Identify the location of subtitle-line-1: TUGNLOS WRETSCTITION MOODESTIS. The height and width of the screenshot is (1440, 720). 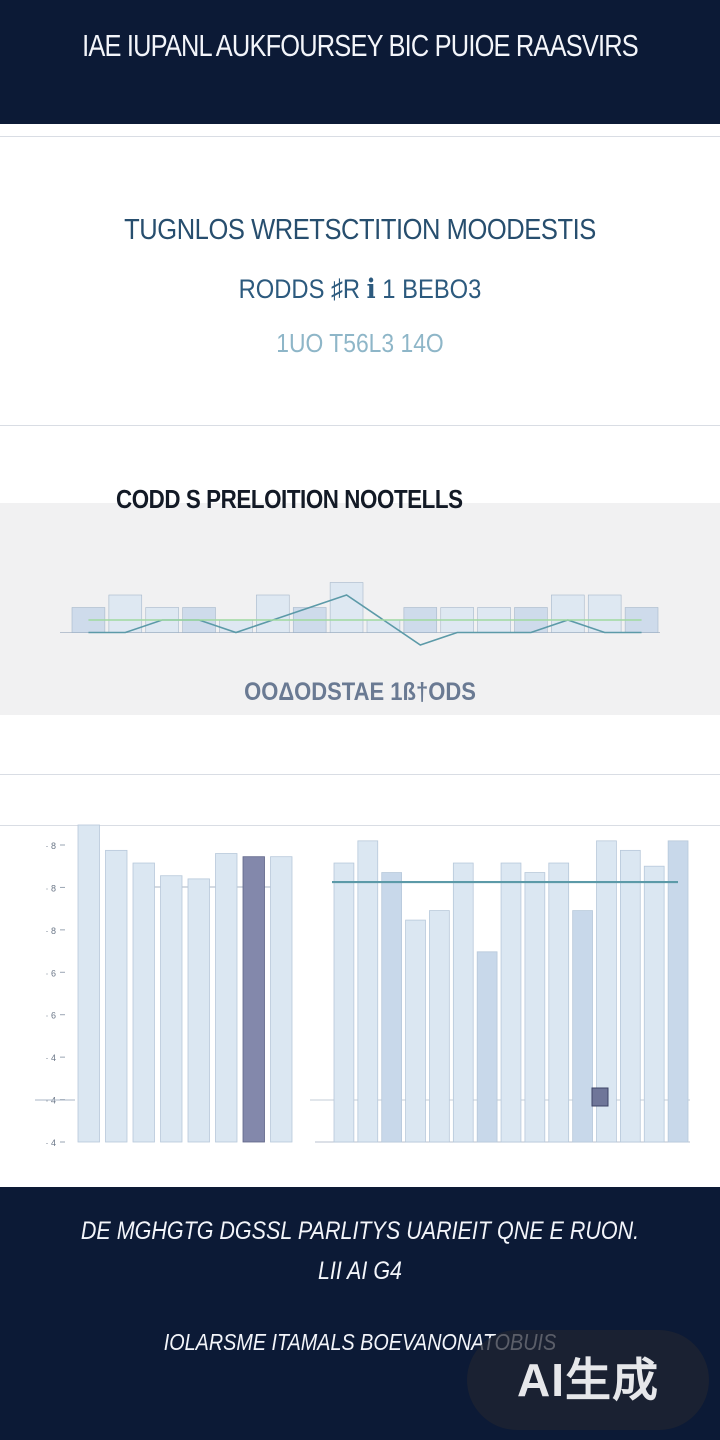
(360, 230).